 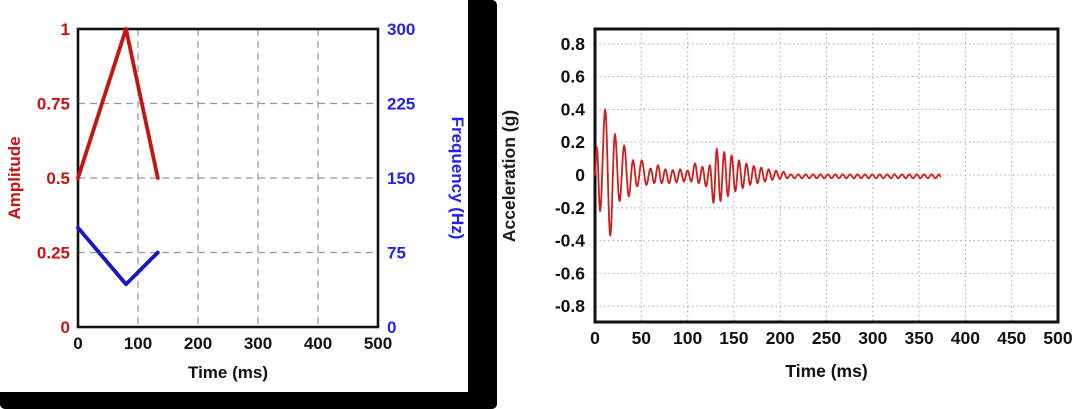 I want to click on frequency-tick-label: 0, so click(x=391, y=327).